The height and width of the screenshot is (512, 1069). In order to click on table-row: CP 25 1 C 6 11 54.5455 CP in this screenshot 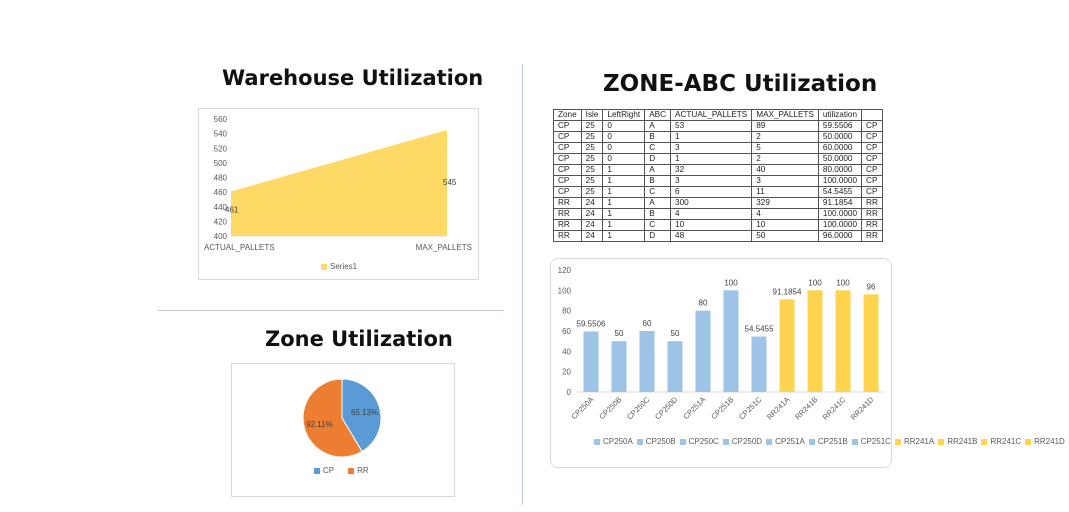, I will do `click(718, 192)`.